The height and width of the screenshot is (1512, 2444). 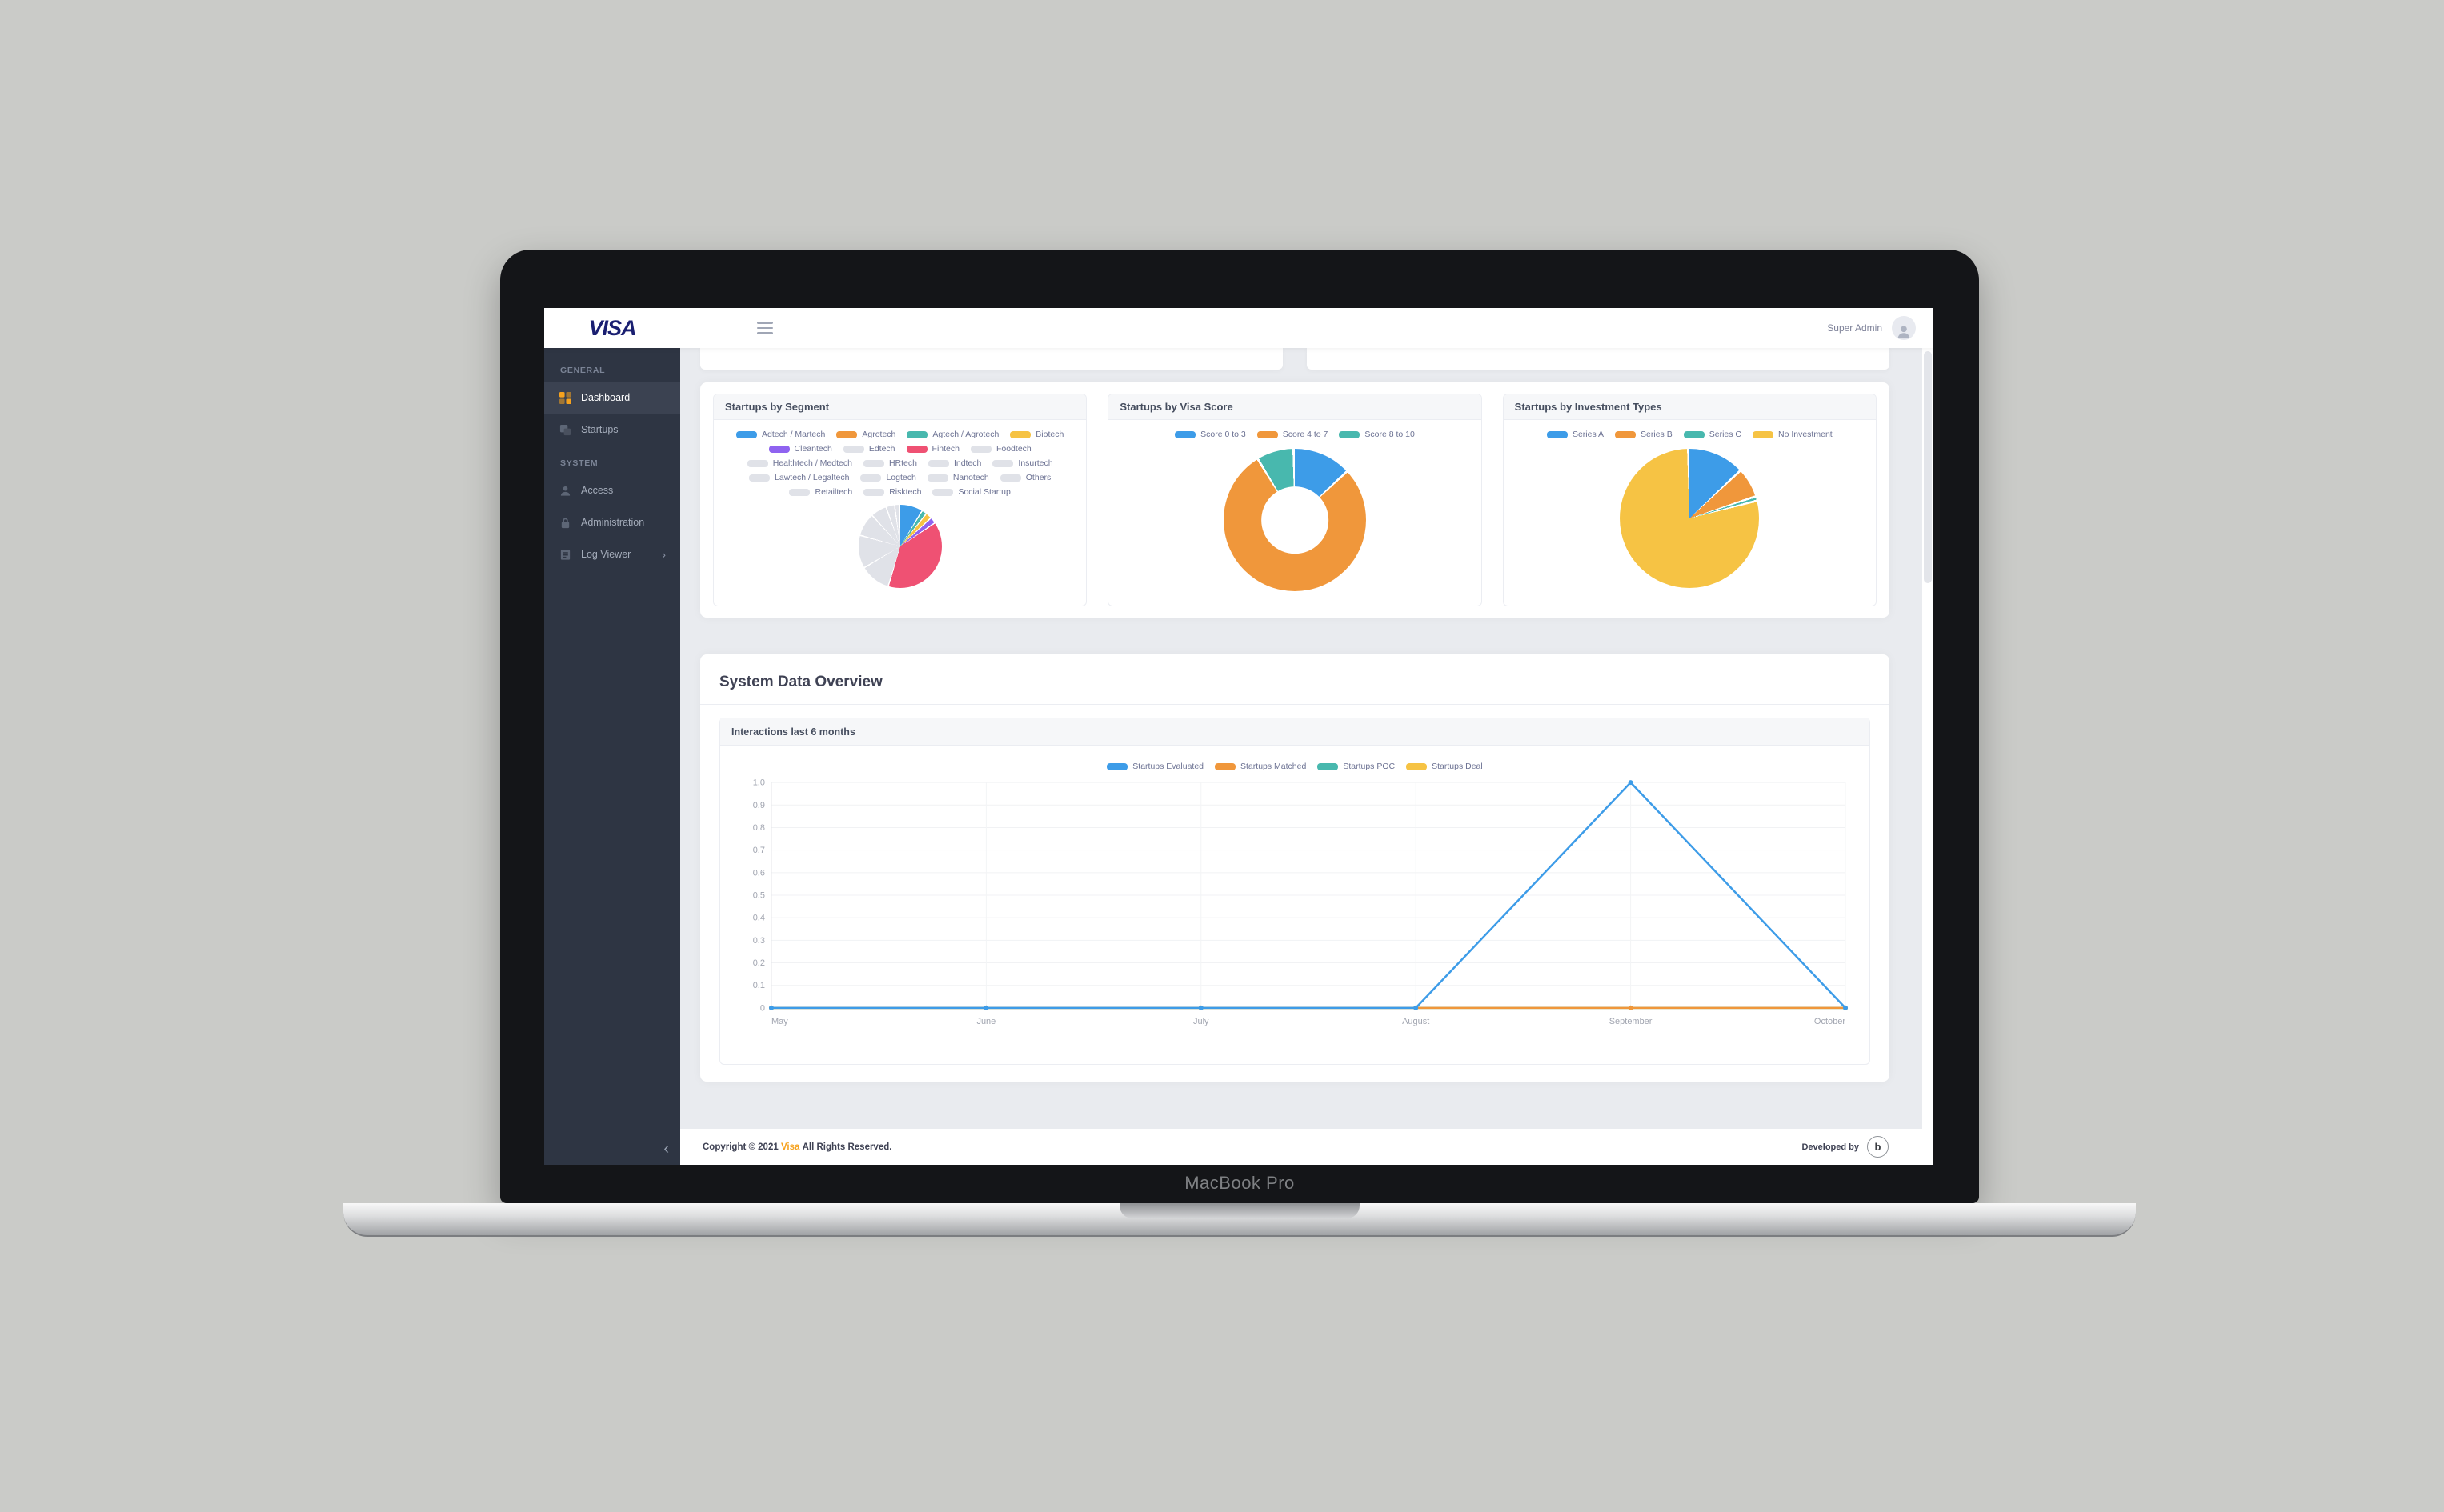 I want to click on legend-label: Risktech, so click(x=905, y=492).